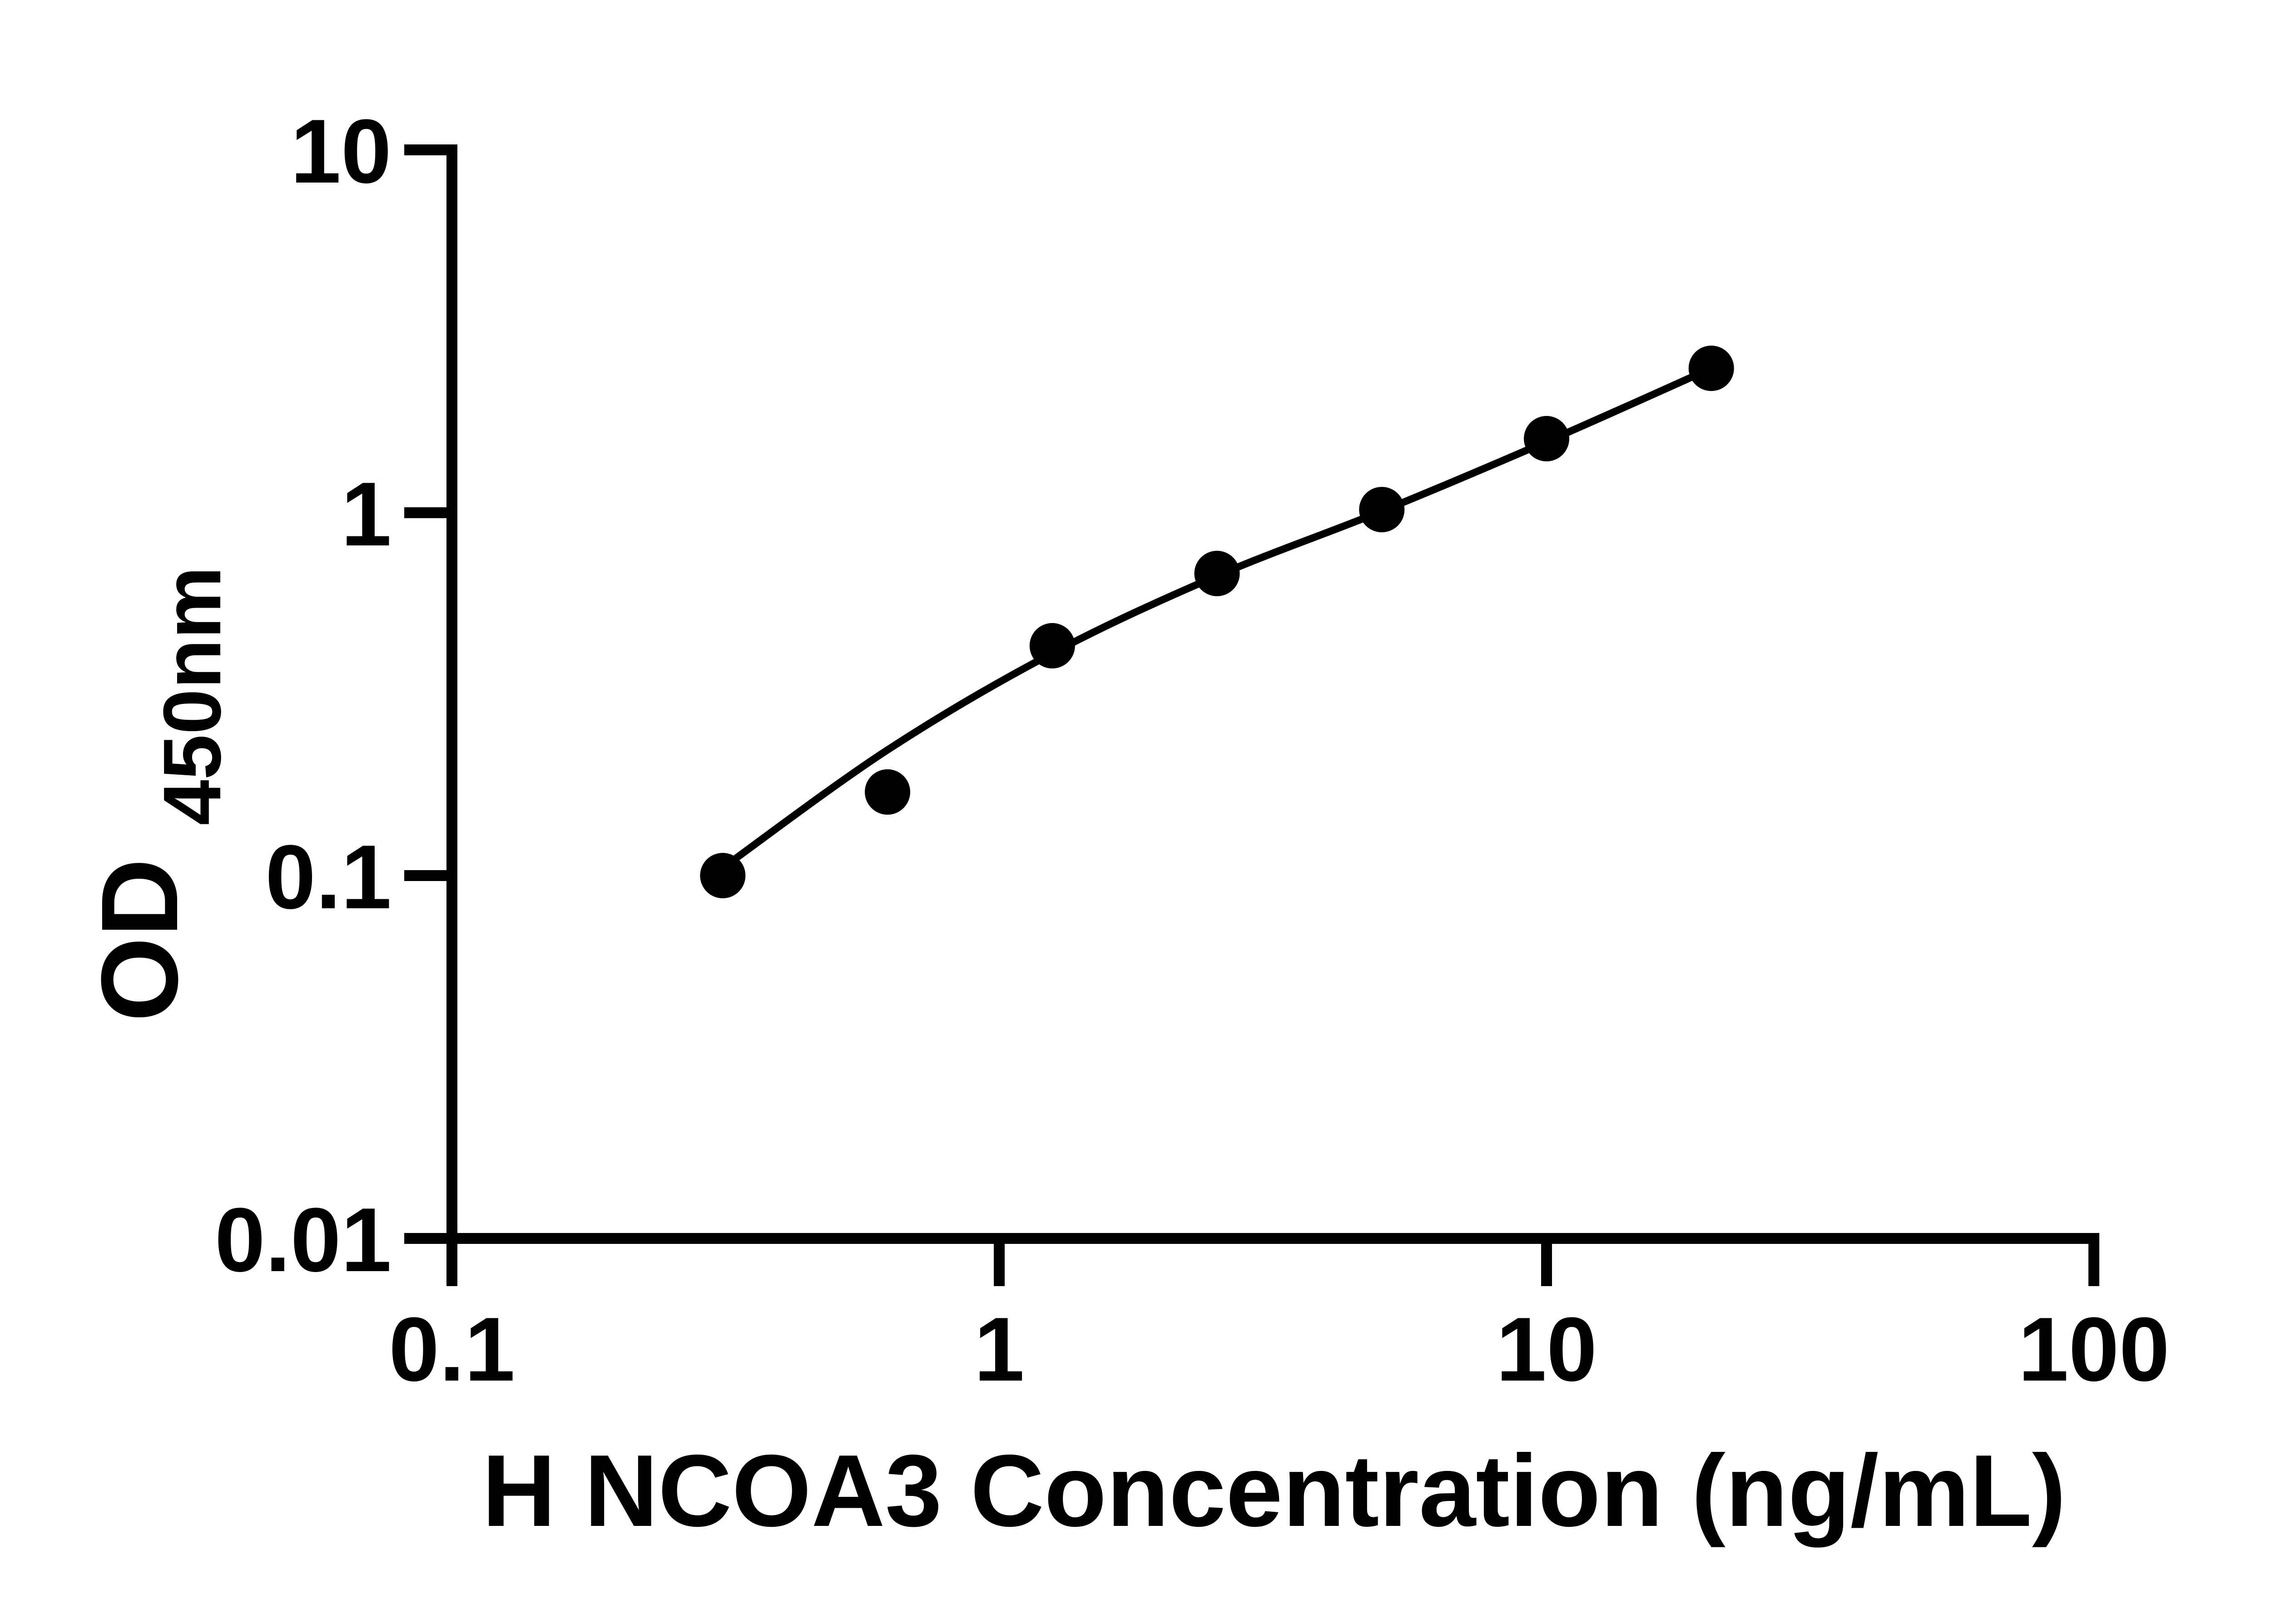 Image resolution: width=2271 pixels, height=1624 pixels. I want to click on y-axis-tick-labels: 10 1 0.1 0.01, so click(303, 696).